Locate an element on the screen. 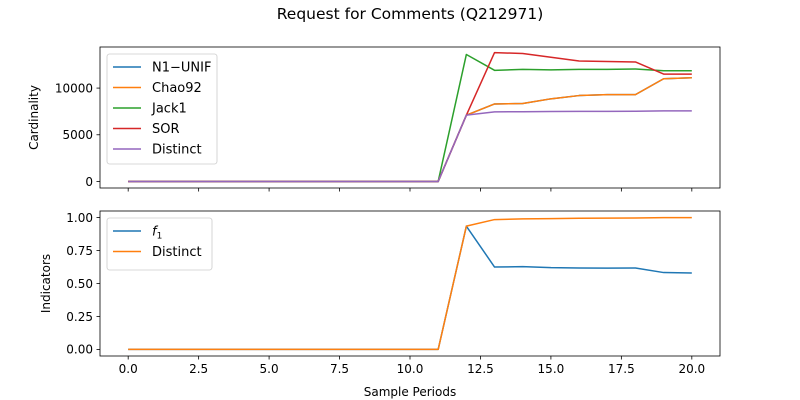 This screenshot has height=400, width=800. legend: N1−UNIF Chao92 Jack1 SOR Distinct is located at coordinates (162, 109).